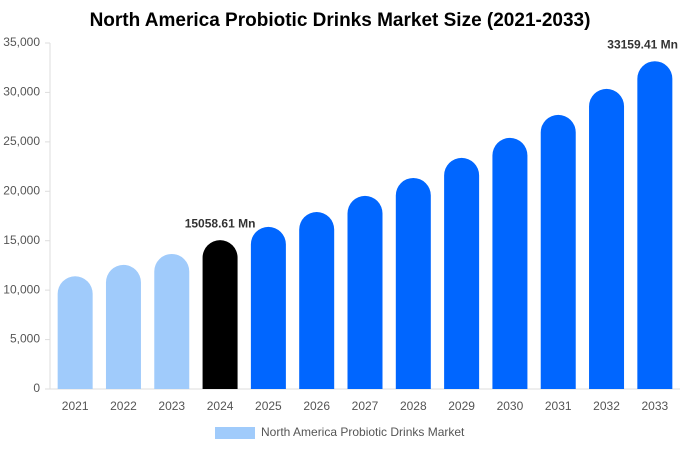  Describe the element at coordinates (235, 433) in the screenshot. I see `legend-swatch` at that location.